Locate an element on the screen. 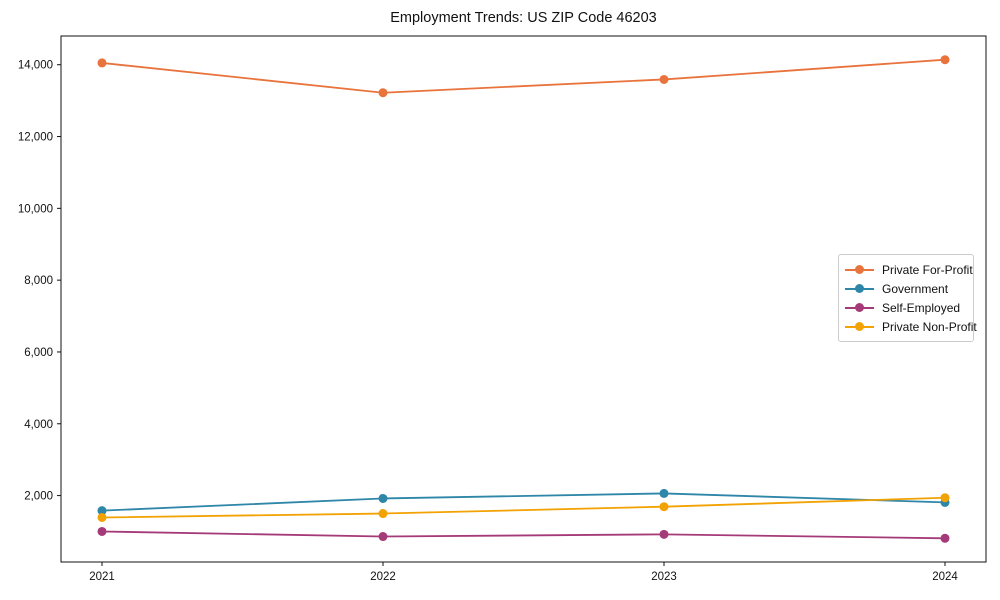 The height and width of the screenshot is (600, 1000). chart-title: Employment Trends: US ZIP Code 46203 is located at coordinates (523, 18).